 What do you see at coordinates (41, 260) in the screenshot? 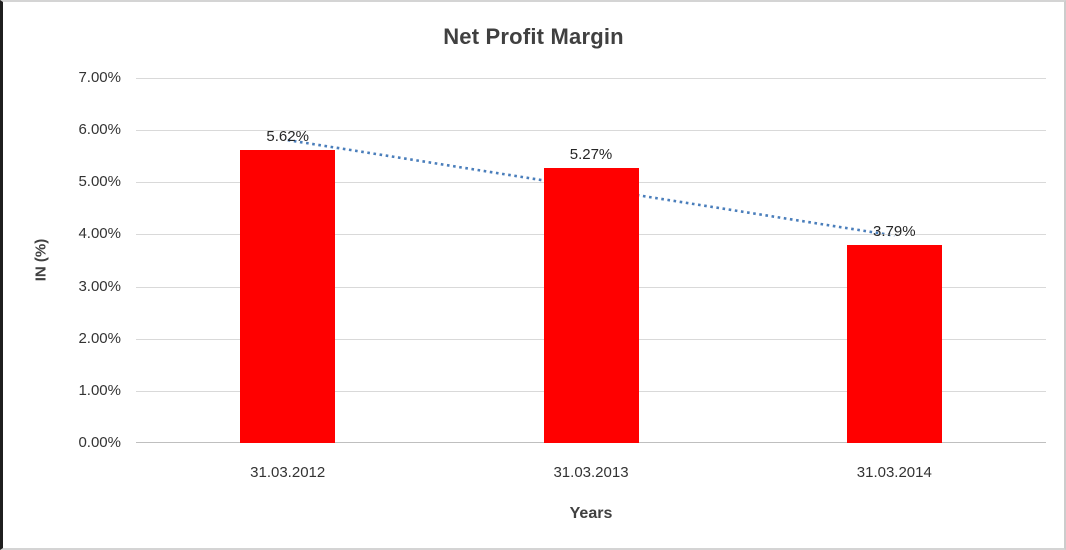
I see `y-axis-title: IN (%)` at bounding box center [41, 260].